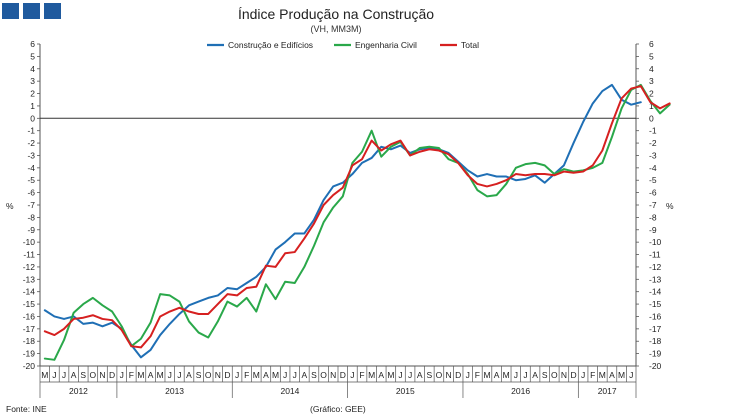 The image size is (750, 420). Describe the element at coordinates (653, 193) in the screenshot. I see `y-tick-label-right: -6` at that location.